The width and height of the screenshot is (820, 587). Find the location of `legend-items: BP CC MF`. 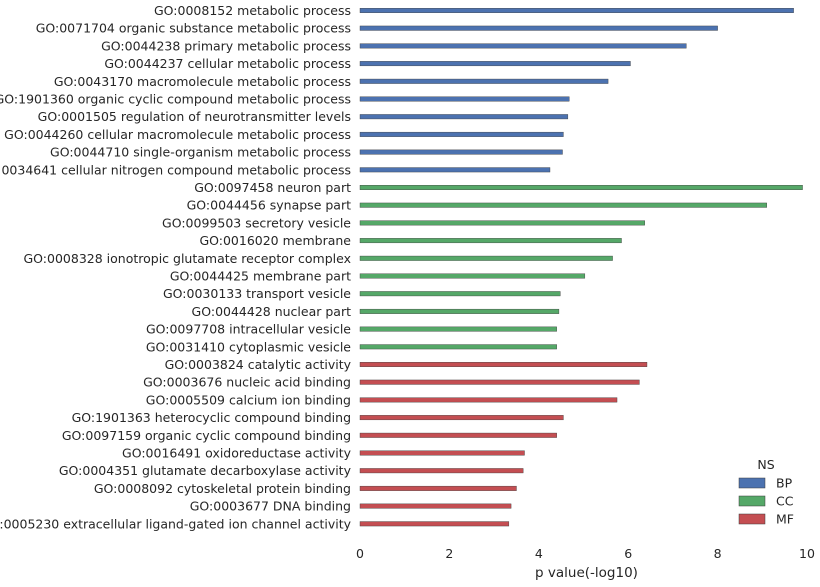

legend-items: BP CC MF is located at coordinates (766, 501).